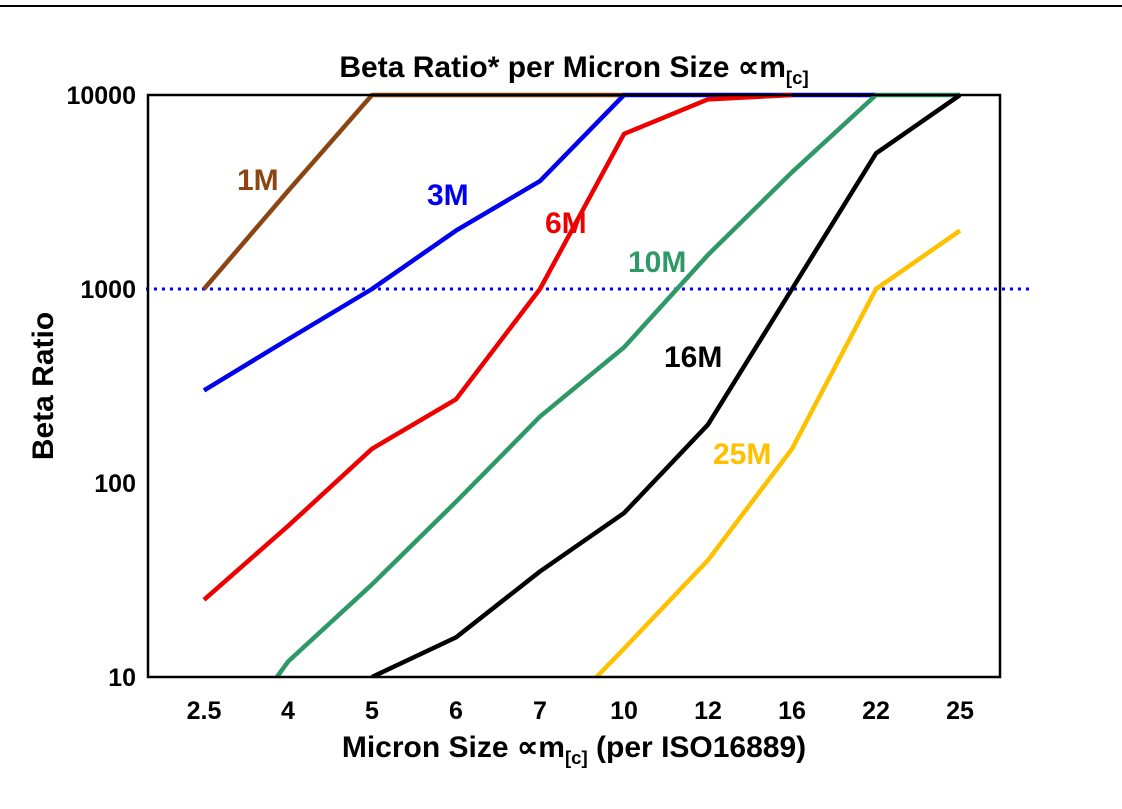 The height and width of the screenshot is (809, 1122). What do you see at coordinates (657, 262) in the screenshot?
I see `series-label-10M: 10M` at bounding box center [657, 262].